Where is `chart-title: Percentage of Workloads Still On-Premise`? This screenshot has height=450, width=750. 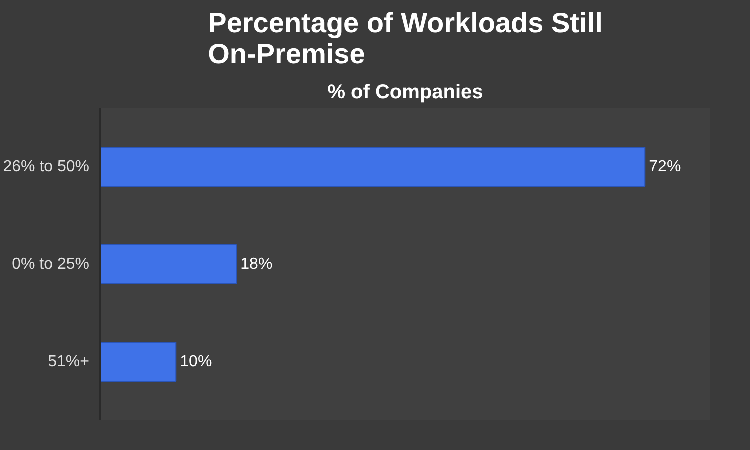 chart-title: Percentage of Workloads Still On-Premise is located at coordinates (405, 39).